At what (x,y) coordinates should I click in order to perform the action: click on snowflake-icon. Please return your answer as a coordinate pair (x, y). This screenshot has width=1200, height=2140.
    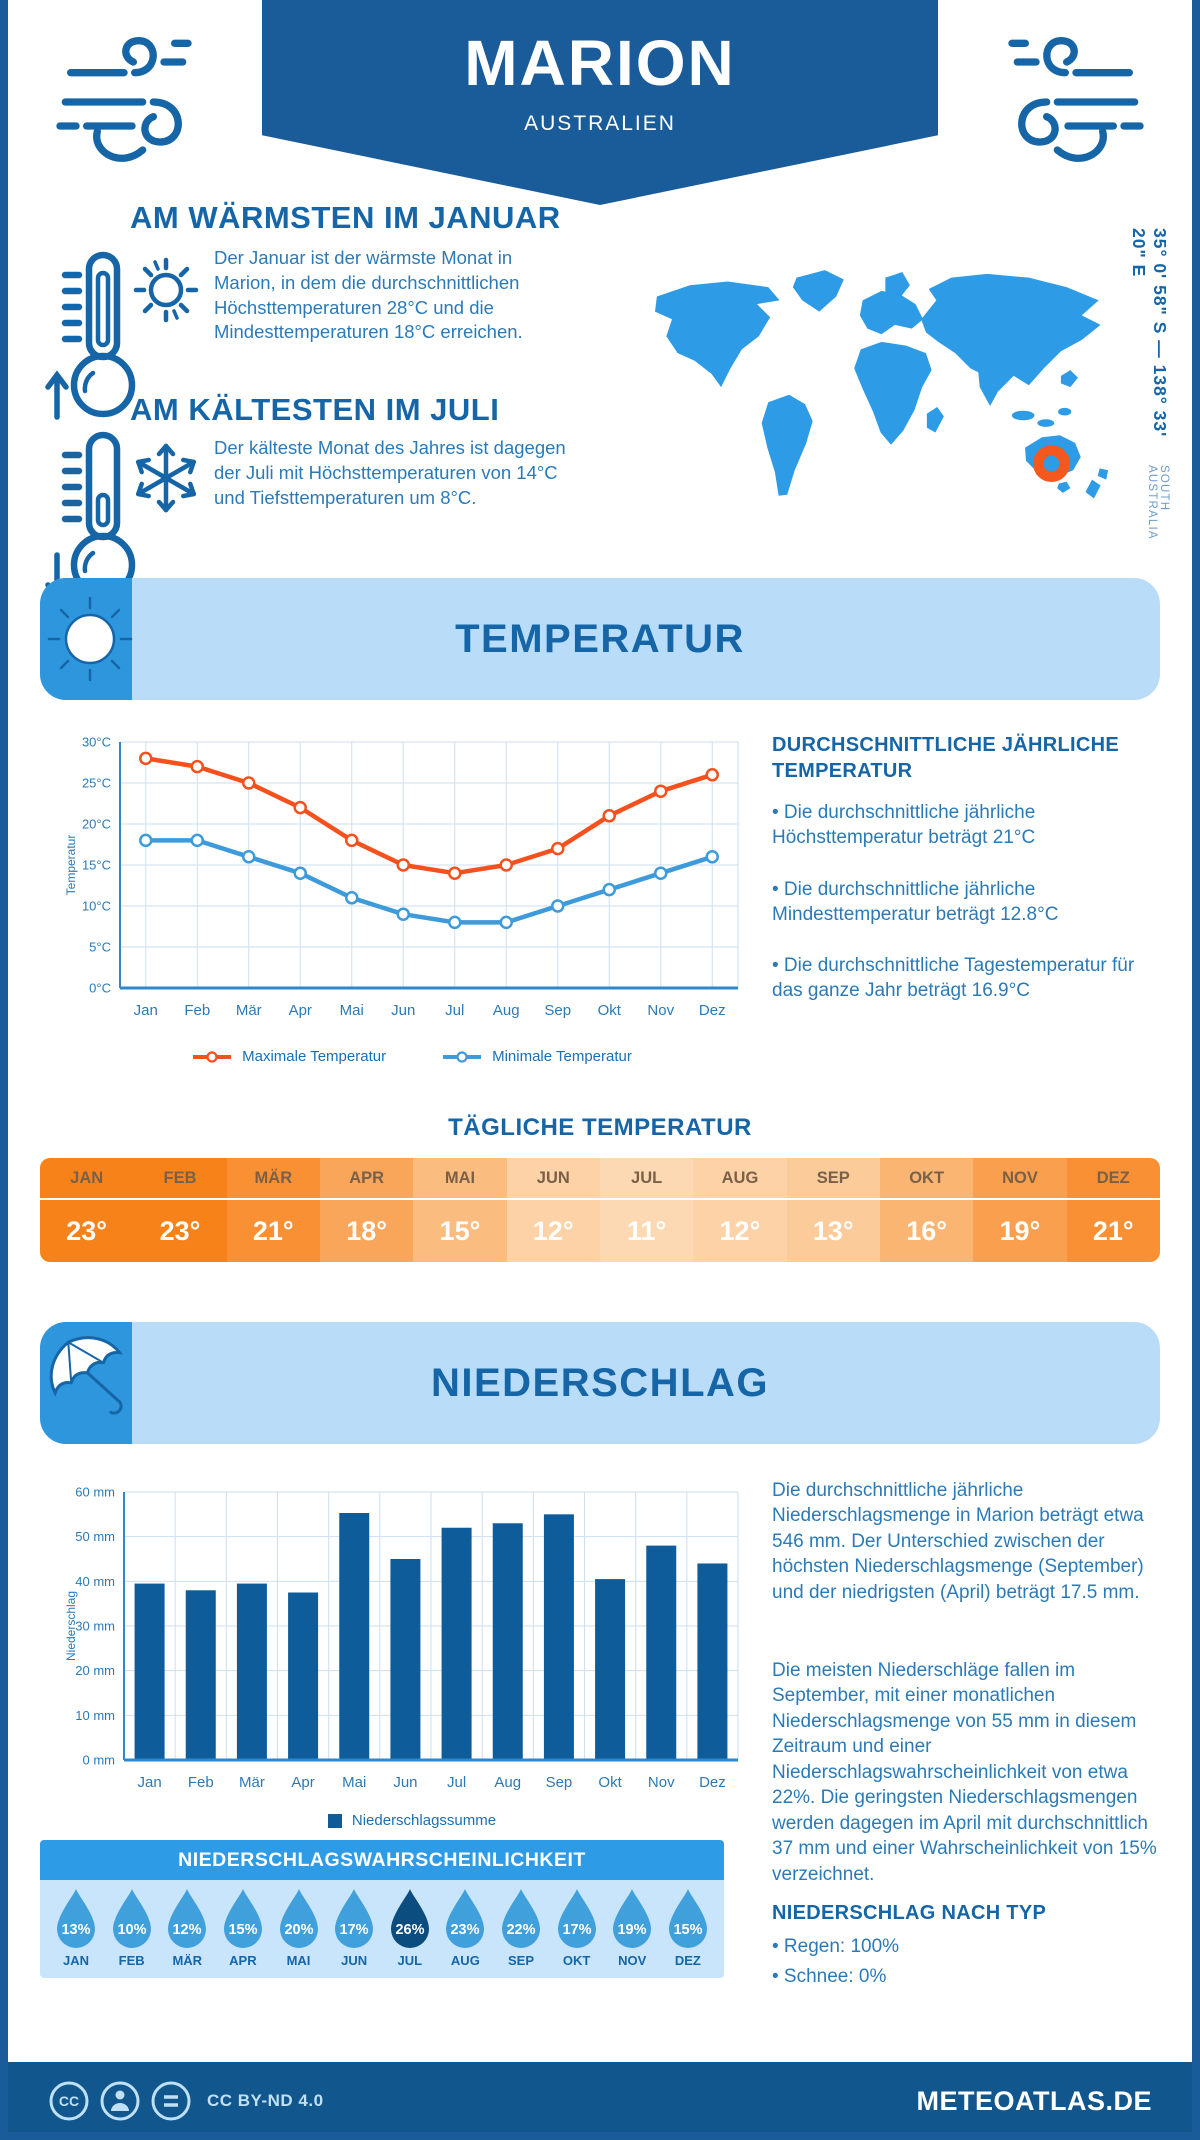
    Looking at the image, I should click on (166, 480).